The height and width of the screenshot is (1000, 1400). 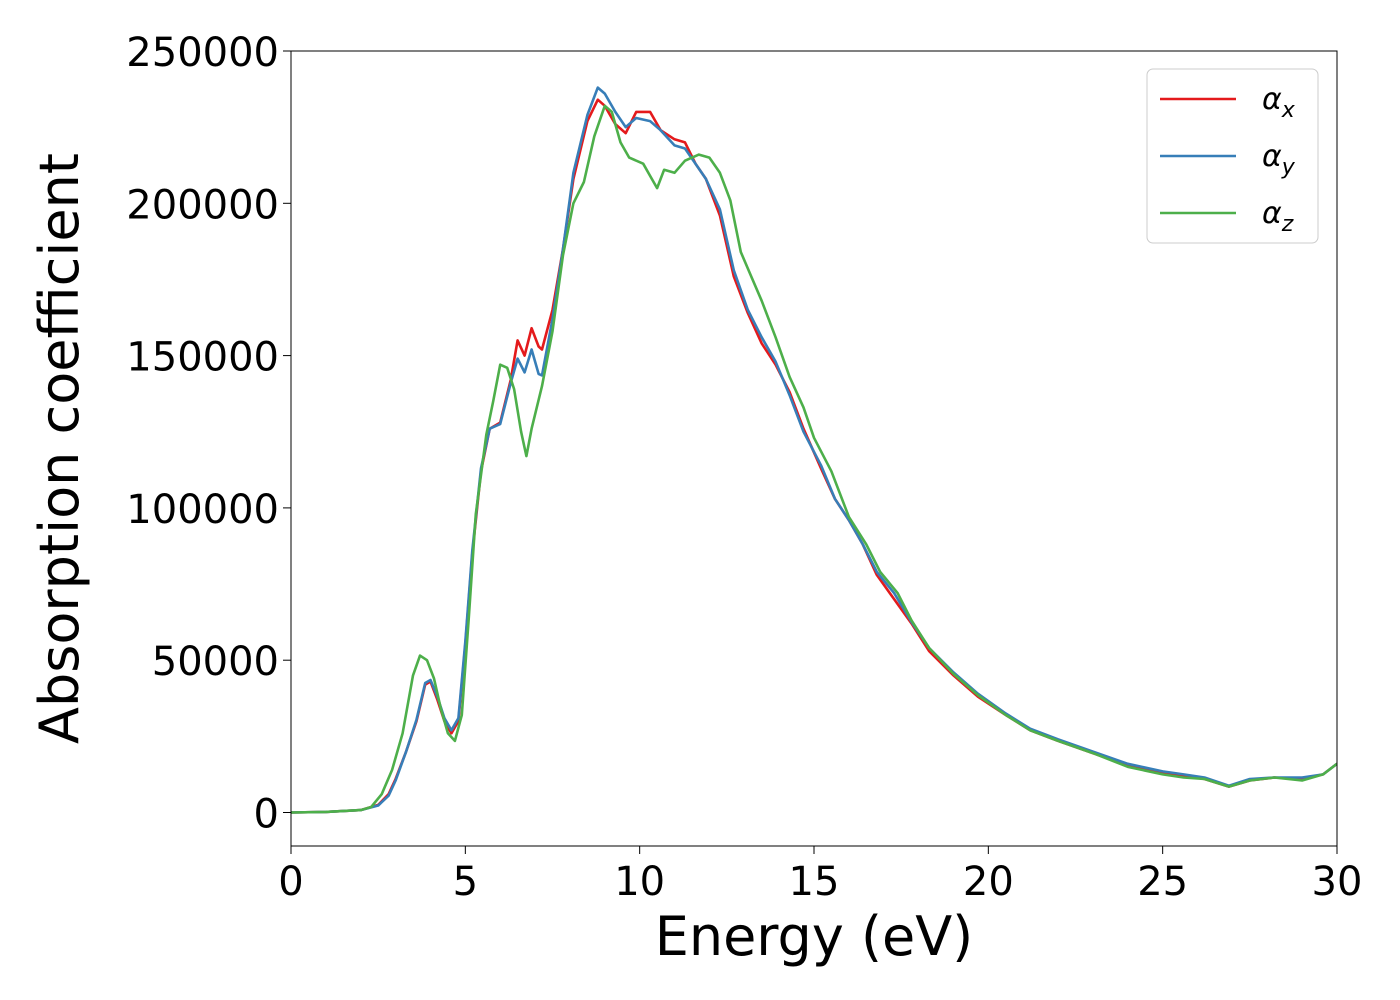 I want to click on legend-label-subscript: y, so click(x=1288, y=167).